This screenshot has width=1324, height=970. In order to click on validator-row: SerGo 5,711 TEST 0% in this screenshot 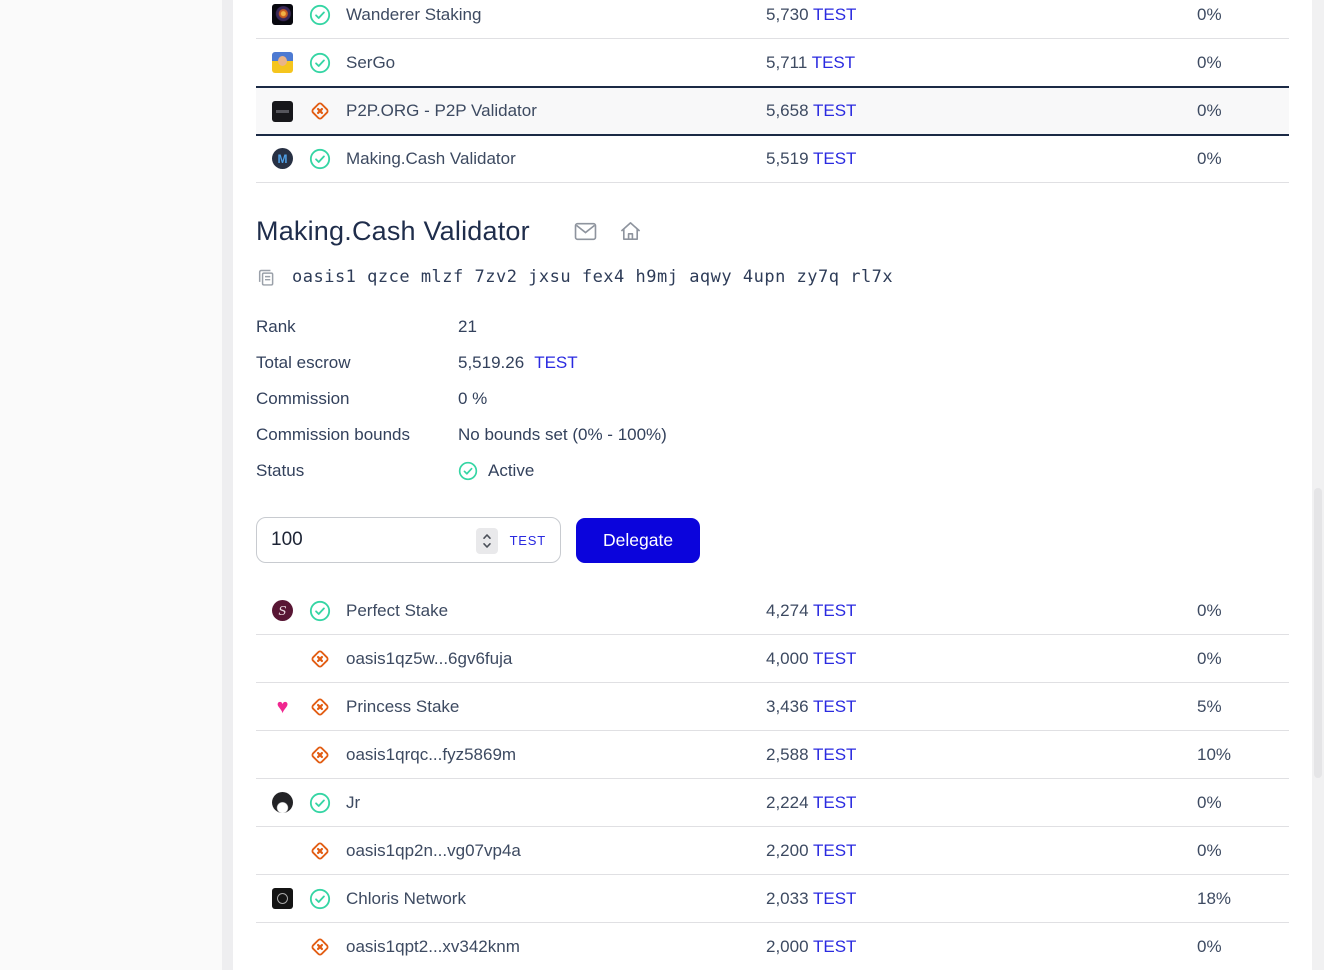, I will do `click(772, 63)`.